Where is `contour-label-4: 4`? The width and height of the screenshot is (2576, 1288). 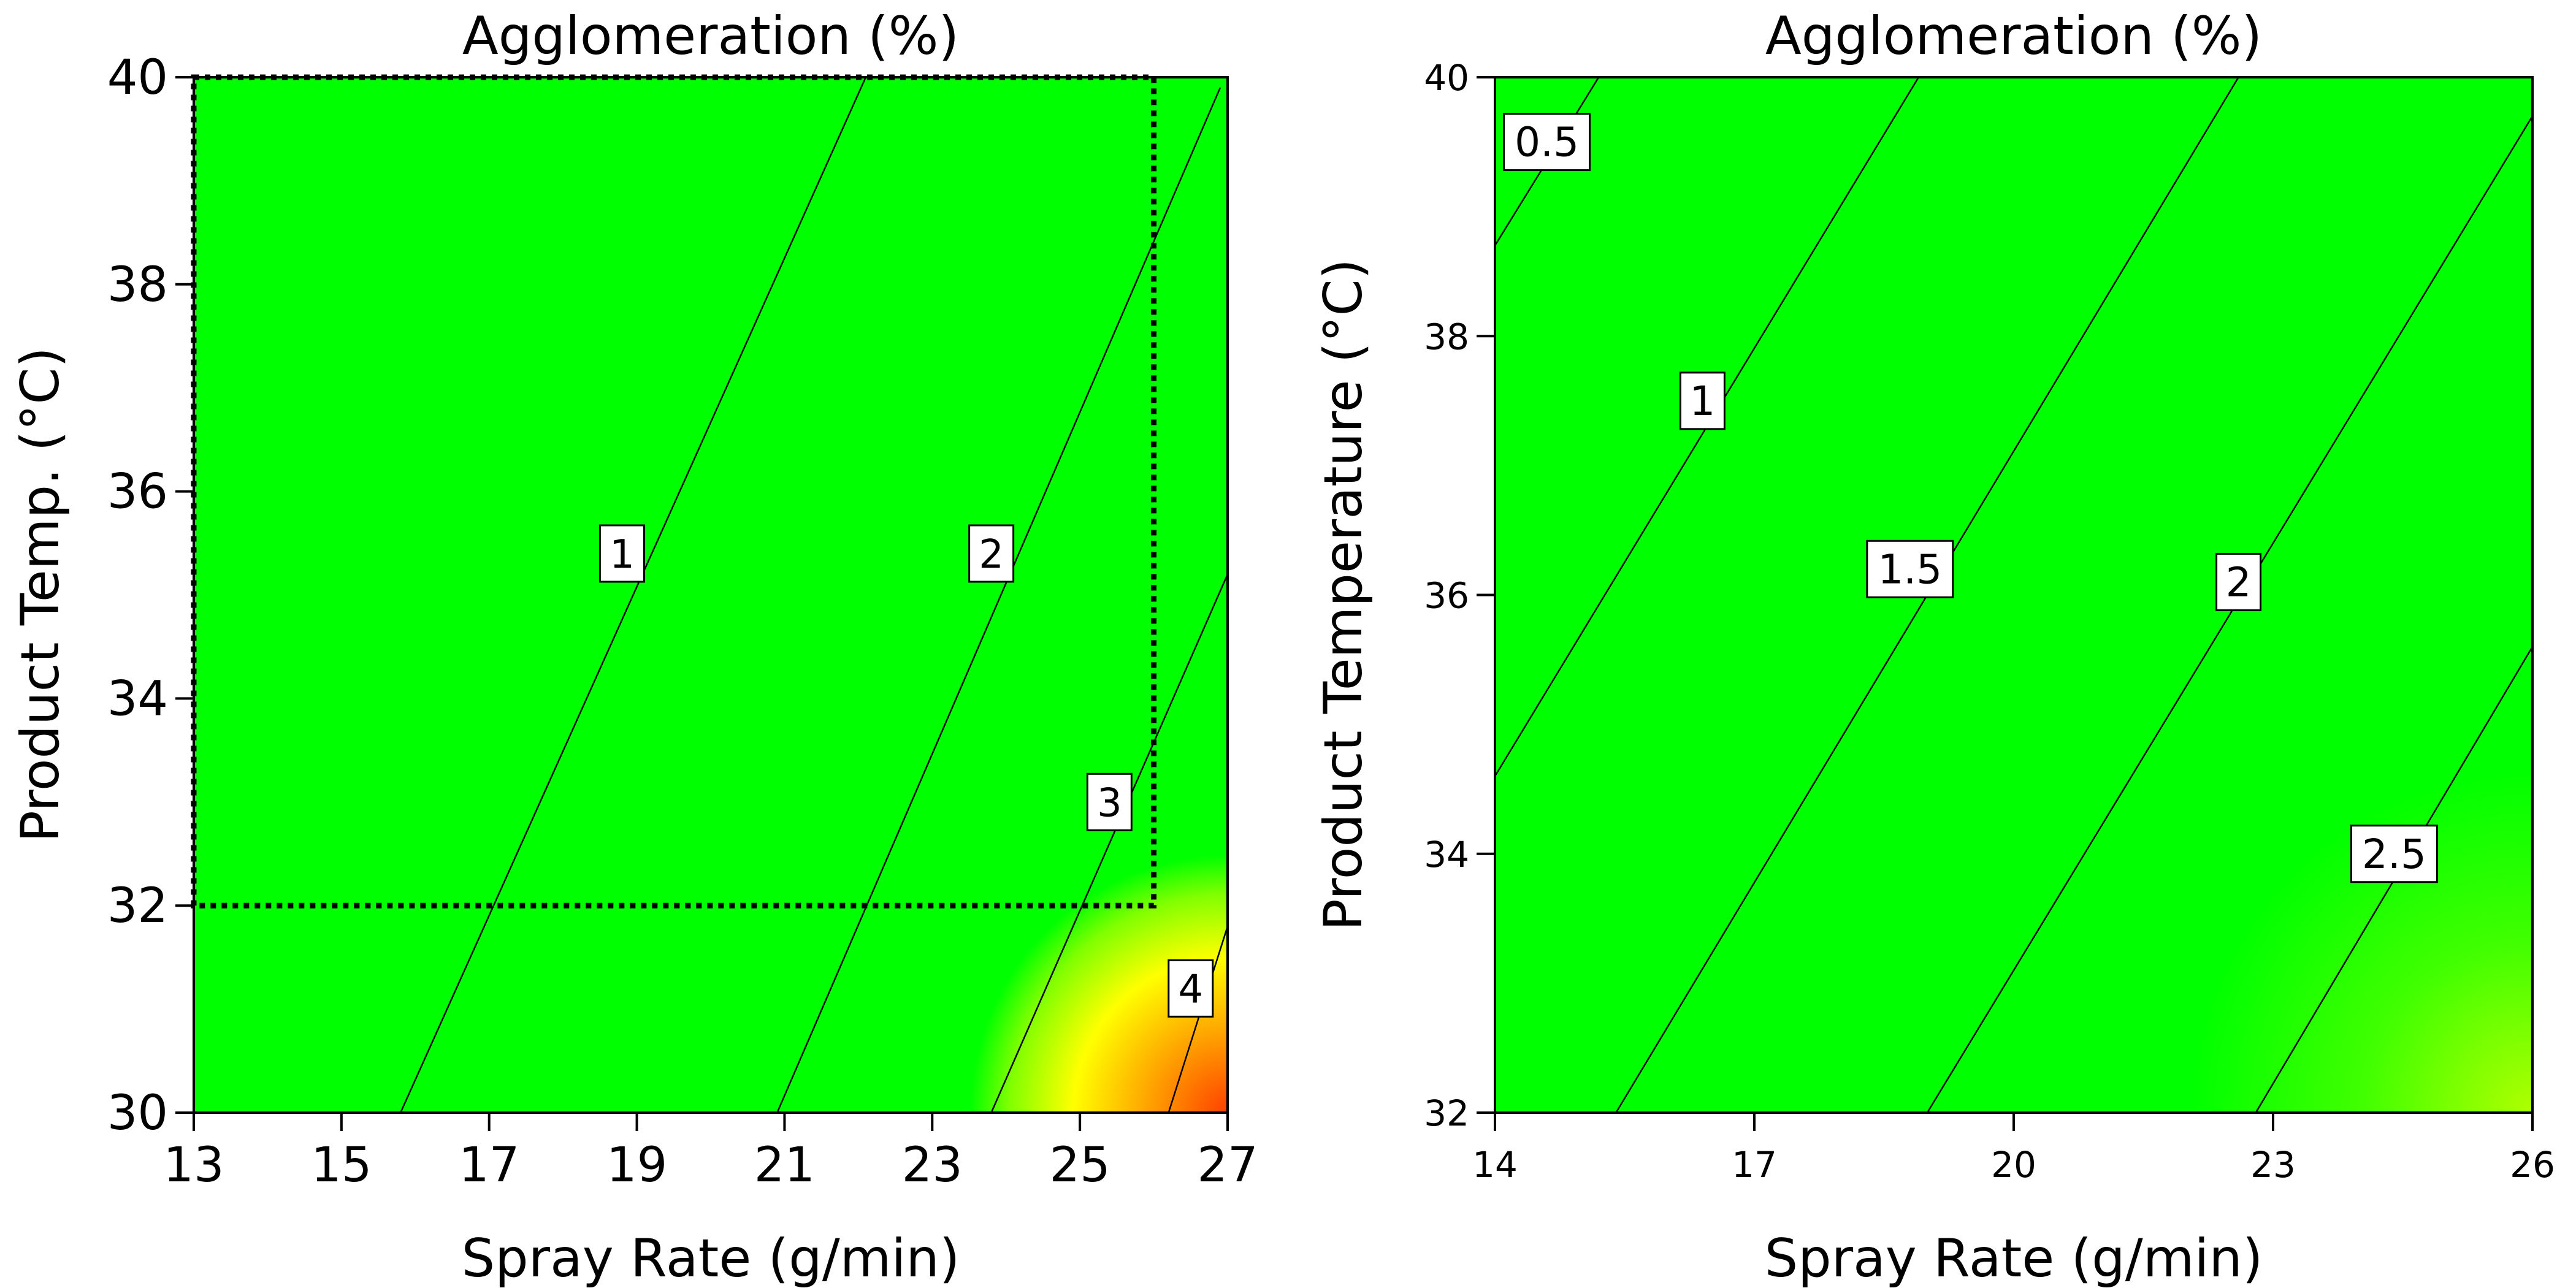
contour-label-4: 4 is located at coordinates (1191, 988).